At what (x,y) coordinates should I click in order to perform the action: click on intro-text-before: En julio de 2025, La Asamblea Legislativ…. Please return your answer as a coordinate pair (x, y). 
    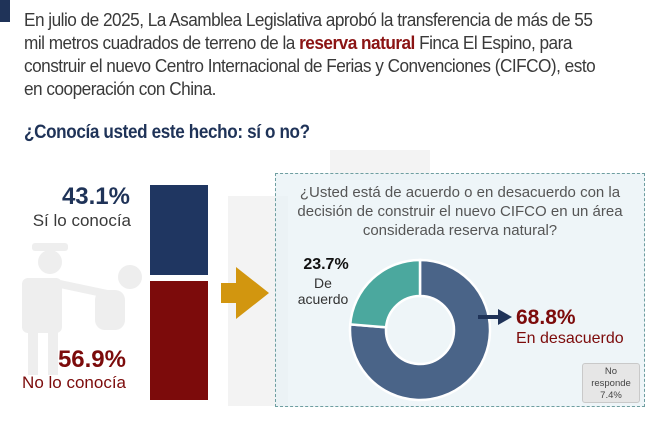
    Looking at the image, I should click on (308, 31).